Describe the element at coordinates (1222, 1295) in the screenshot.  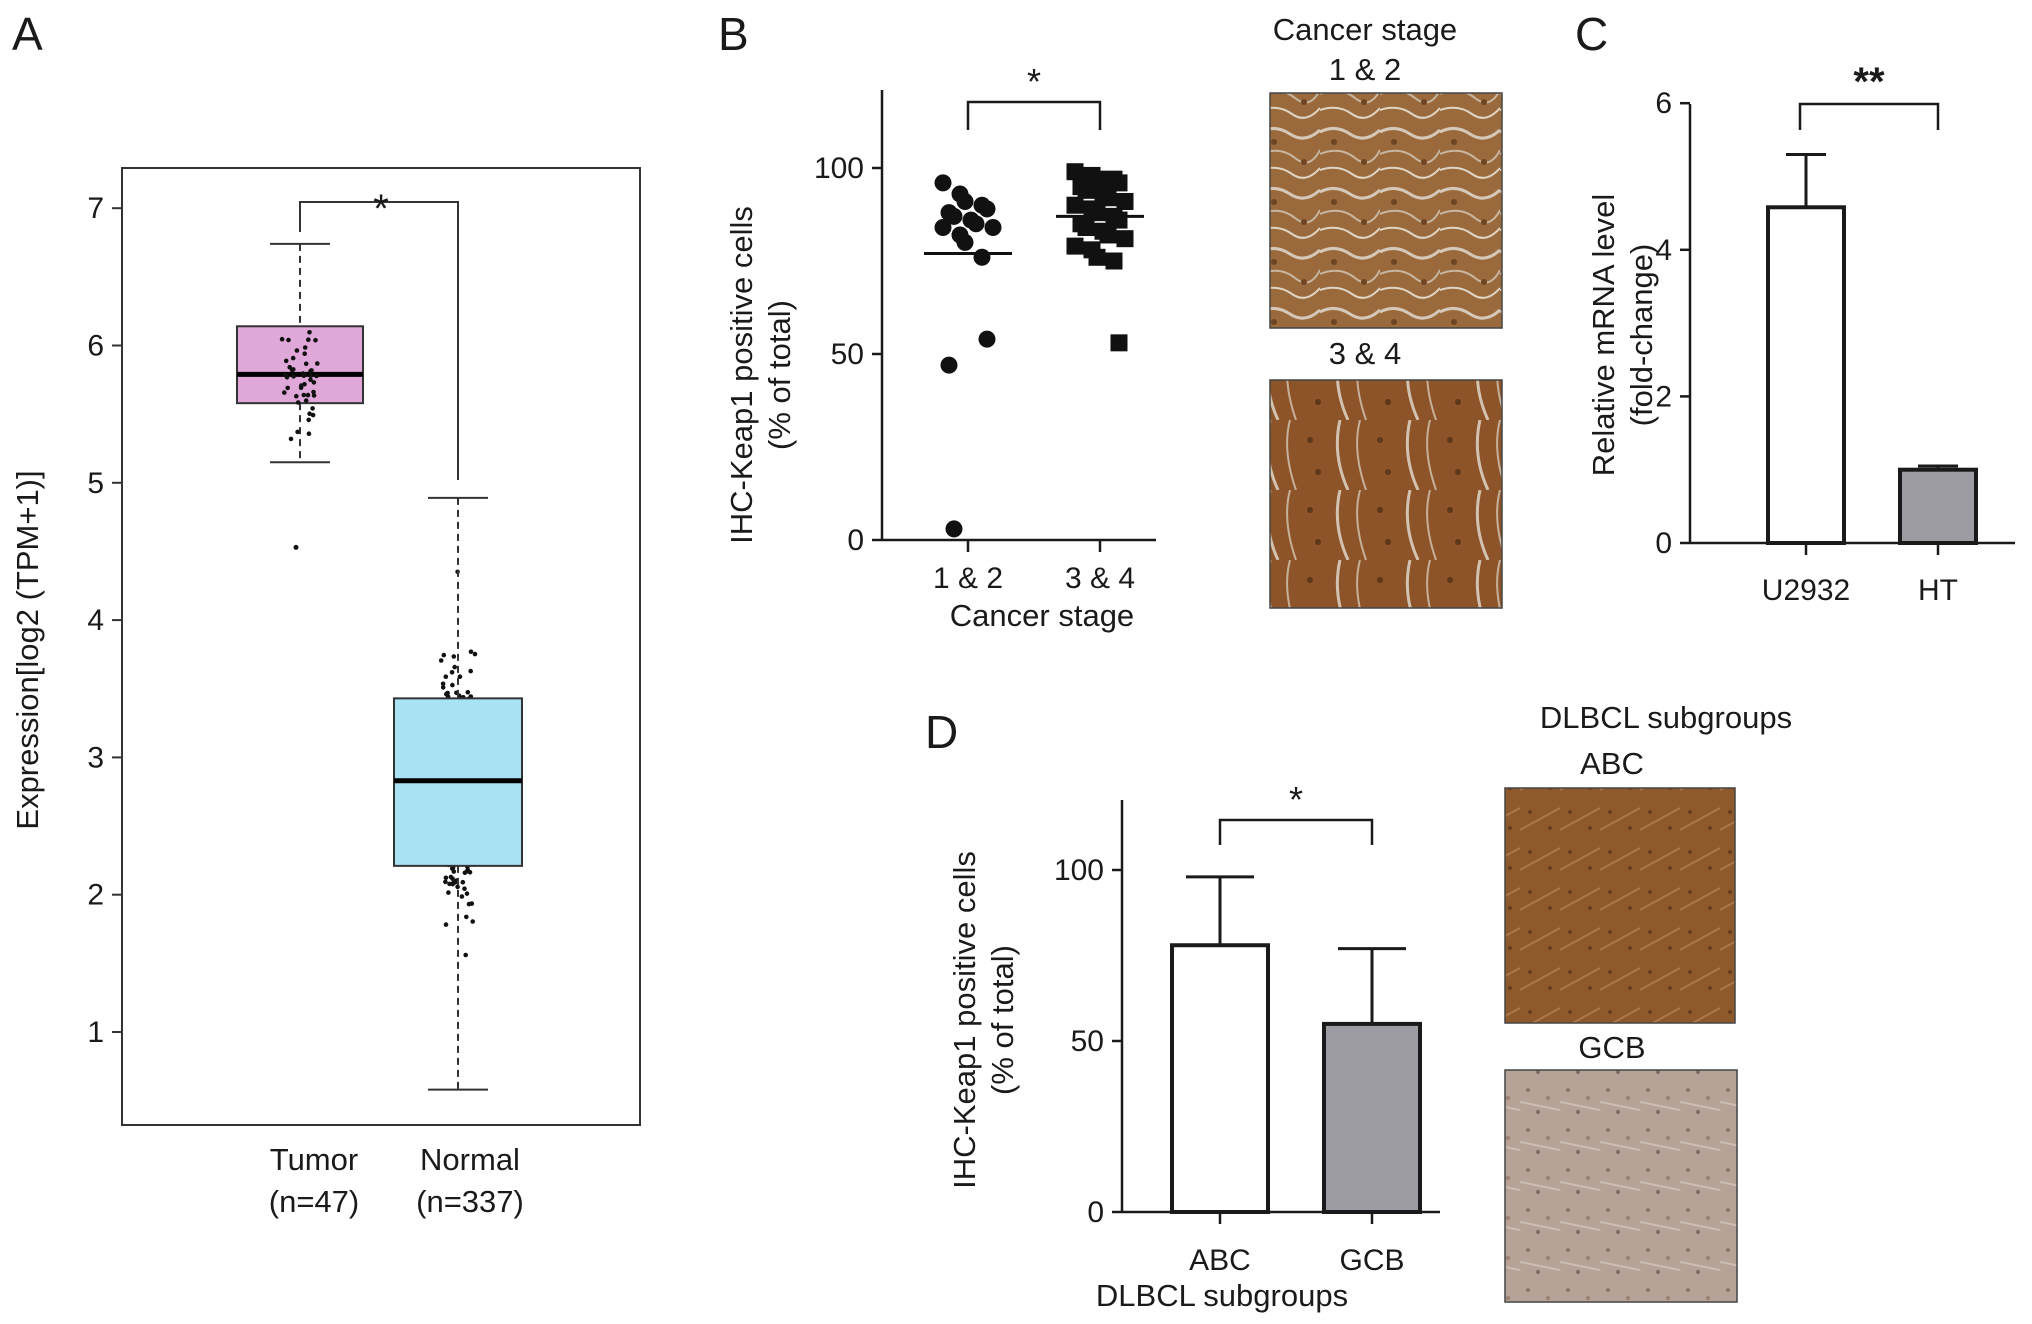
I see `panel-d-x-axis-label: DLBCL subgroups` at that location.